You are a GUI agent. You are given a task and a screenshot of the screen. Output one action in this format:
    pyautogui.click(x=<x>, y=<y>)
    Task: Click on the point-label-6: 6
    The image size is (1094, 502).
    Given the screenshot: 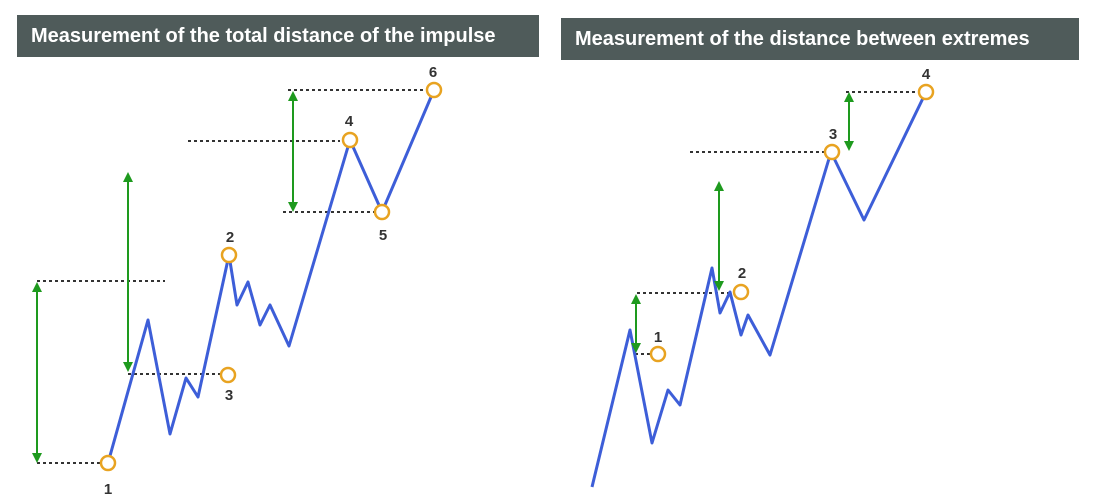 What is the action you would take?
    pyautogui.click(x=433, y=72)
    